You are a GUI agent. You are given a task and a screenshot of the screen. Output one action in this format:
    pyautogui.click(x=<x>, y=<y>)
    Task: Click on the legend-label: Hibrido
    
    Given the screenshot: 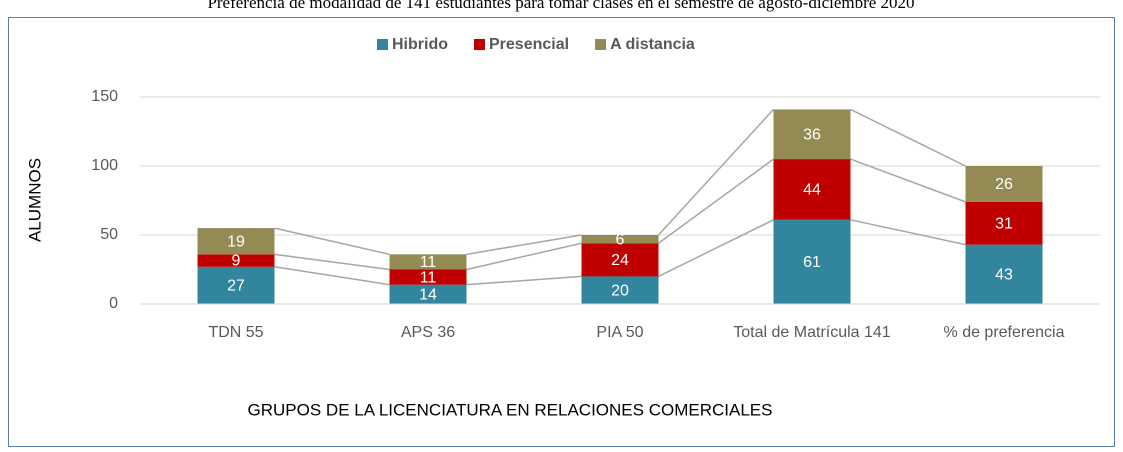 What is the action you would take?
    pyautogui.click(x=420, y=44)
    